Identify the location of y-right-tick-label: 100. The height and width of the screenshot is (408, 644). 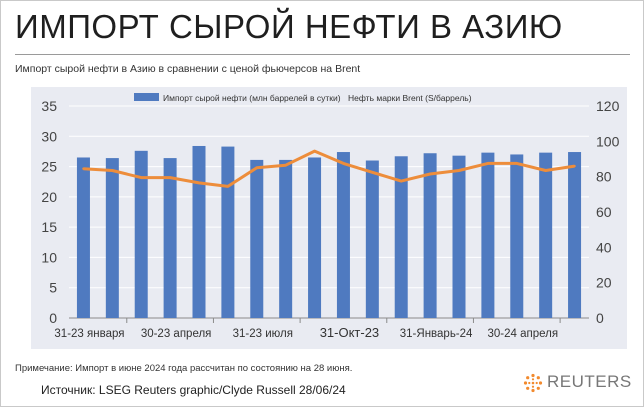
(608, 141).